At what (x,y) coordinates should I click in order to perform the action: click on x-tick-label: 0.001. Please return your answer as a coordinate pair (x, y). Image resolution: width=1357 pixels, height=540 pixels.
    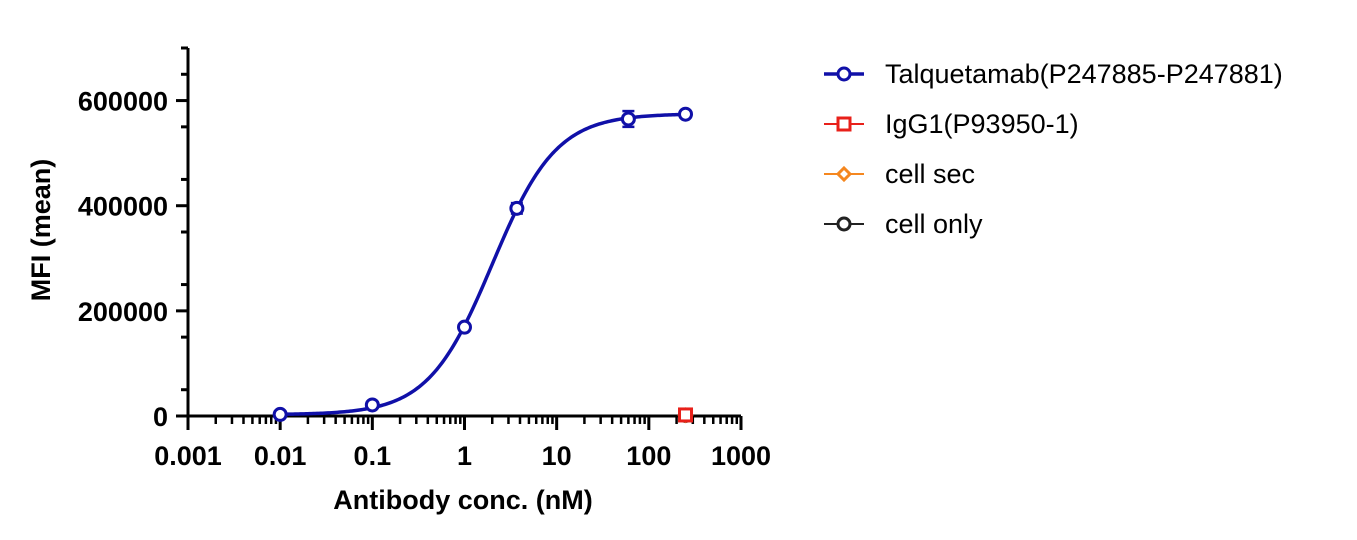
    Looking at the image, I should click on (188, 456).